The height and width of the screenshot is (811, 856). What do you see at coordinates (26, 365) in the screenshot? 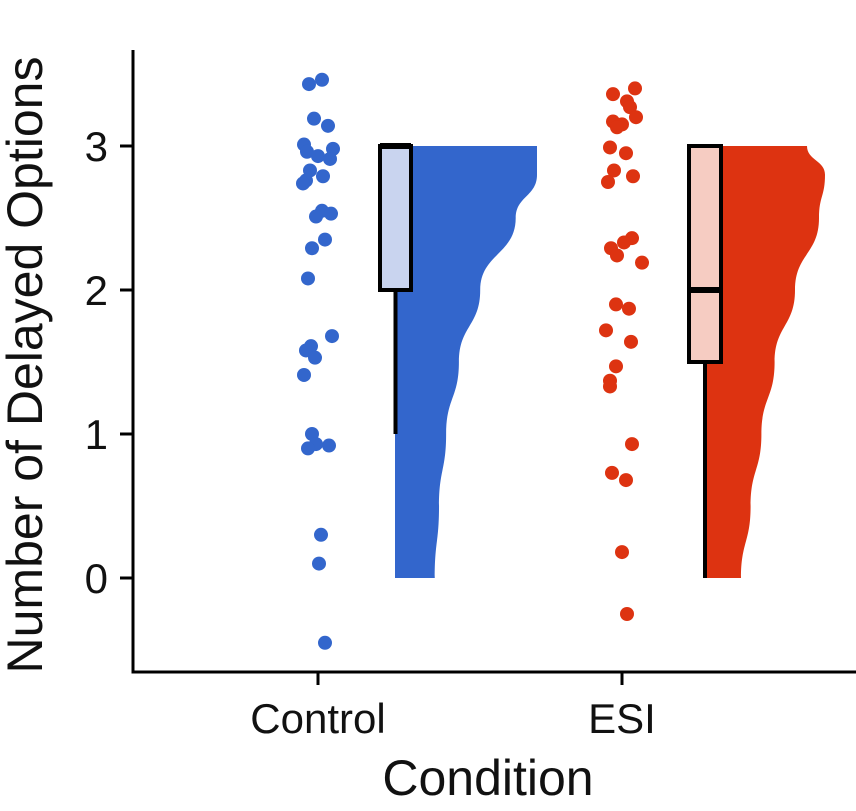
I see `y-axis-title: Number of Delayed Options` at bounding box center [26, 365].